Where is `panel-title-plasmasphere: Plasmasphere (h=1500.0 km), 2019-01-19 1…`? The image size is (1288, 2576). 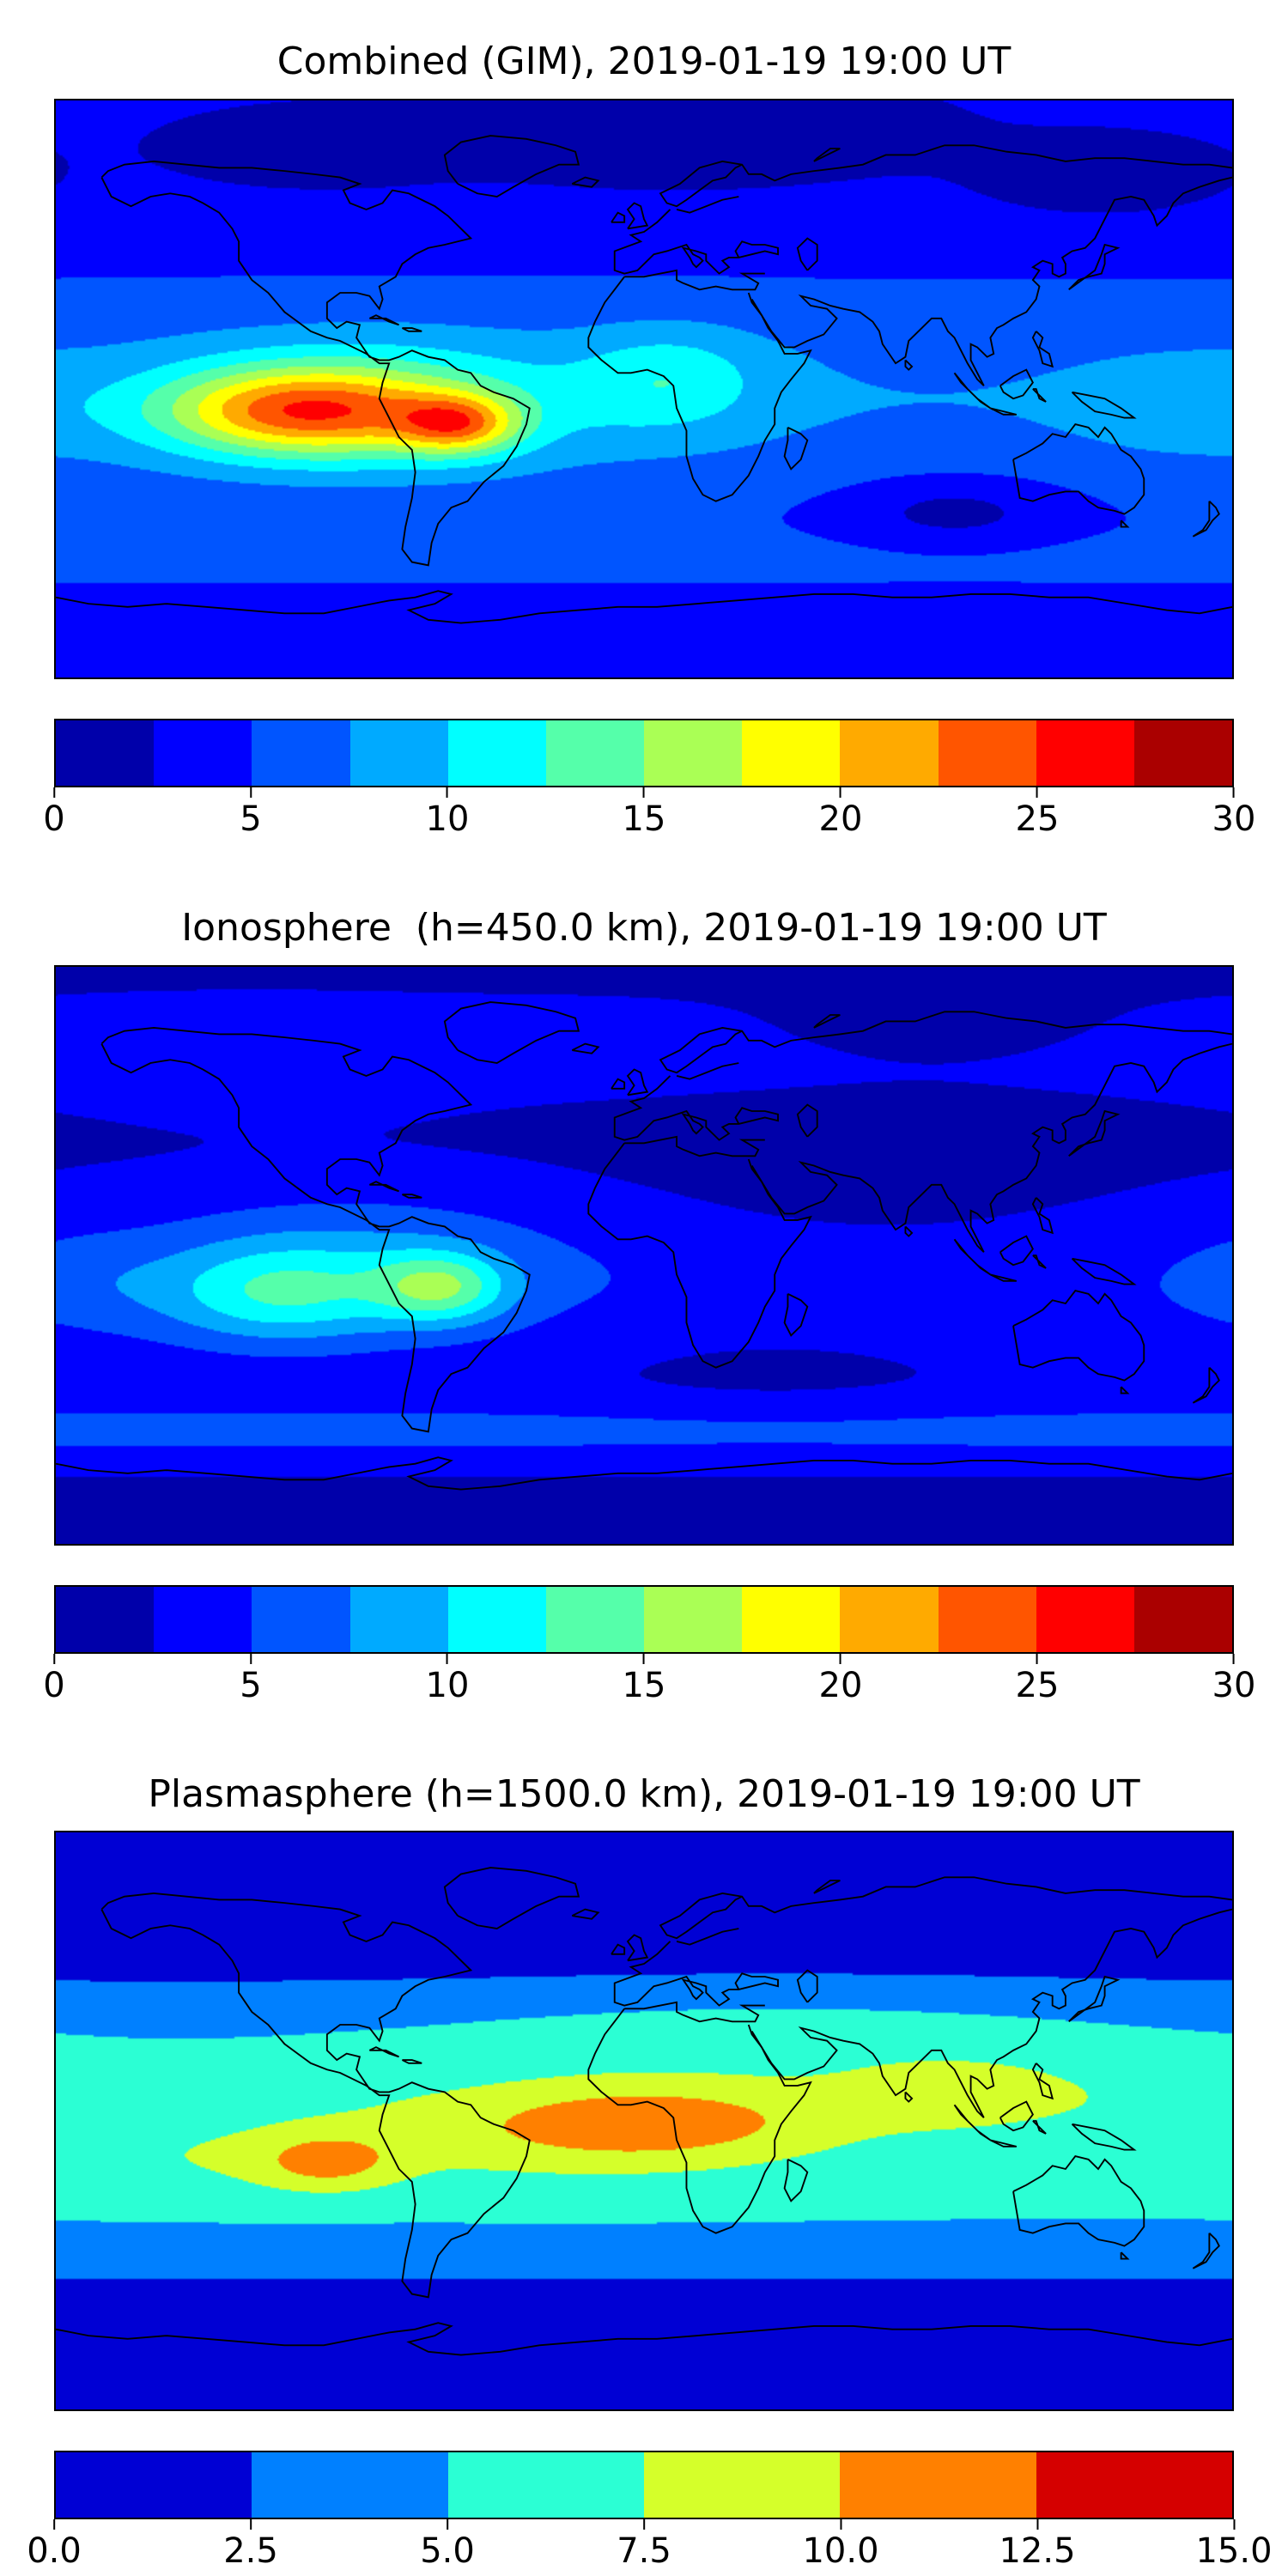
panel-title-plasmasphere: Plasmasphere (h=1500.0 km), 2019-01-19 1… is located at coordinates (644, 1793).